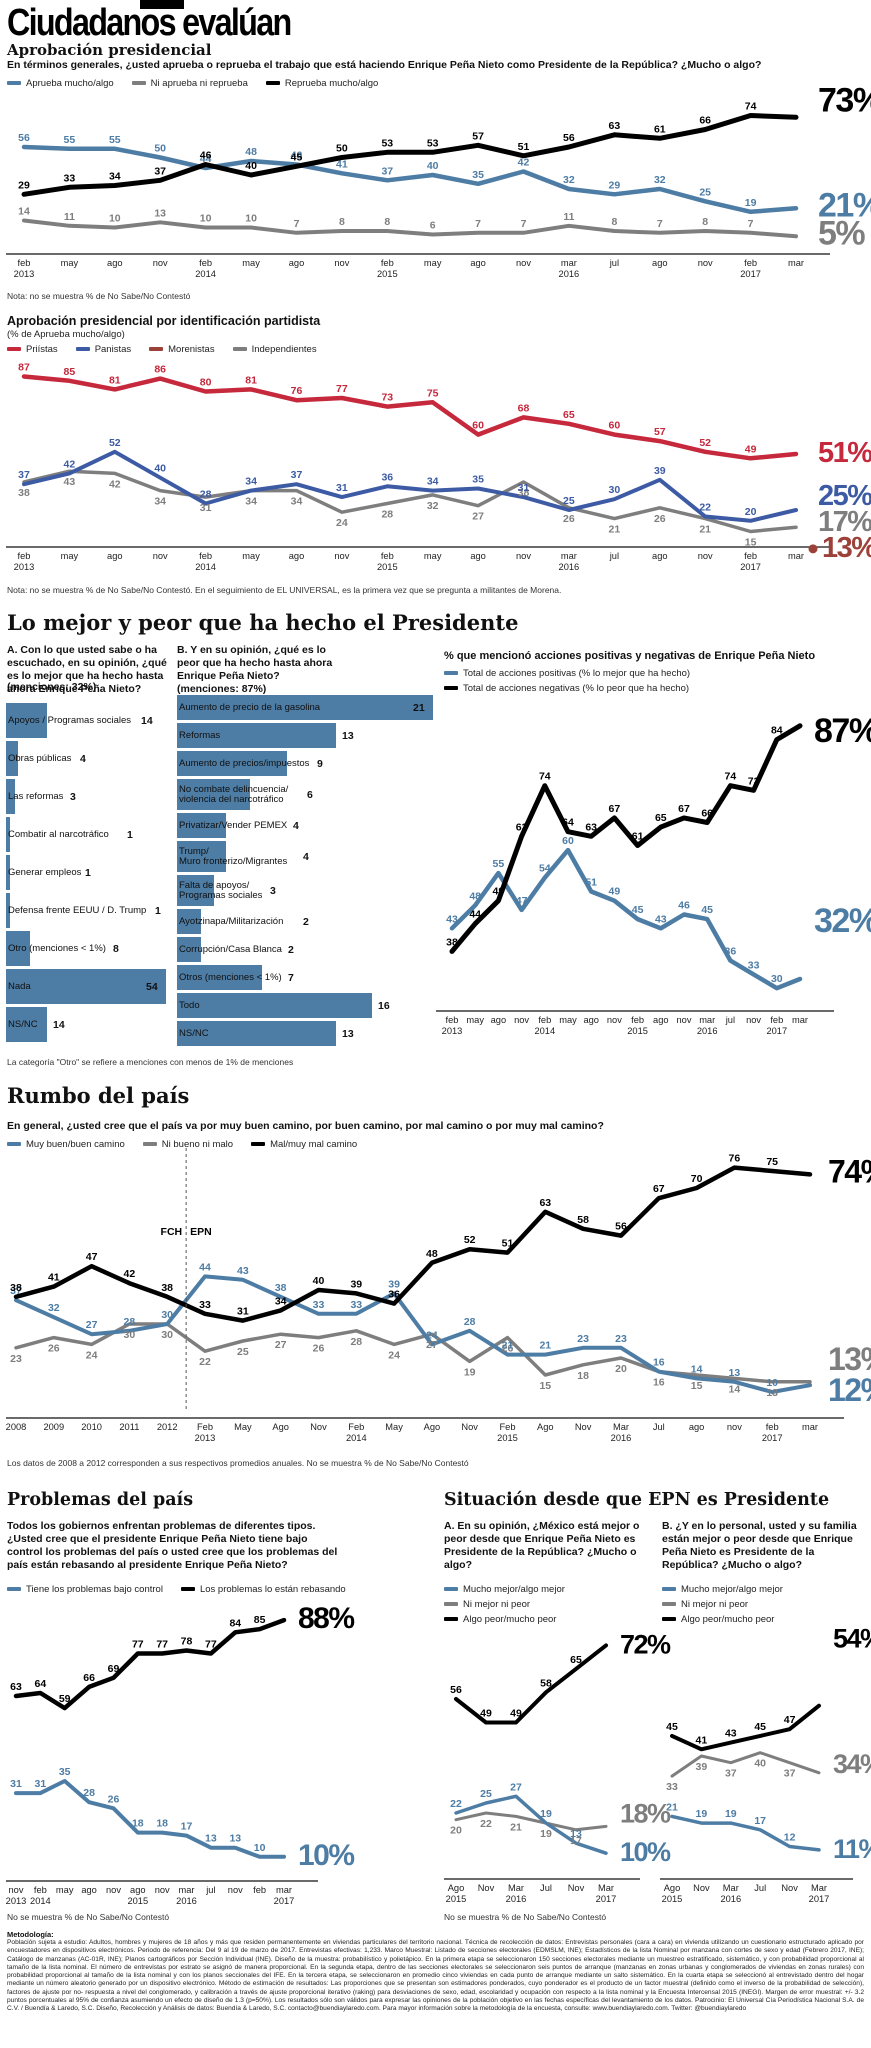  Describe the element at coordinates (499, 892) in the screenshot. I see `point-label: 49` at that location.